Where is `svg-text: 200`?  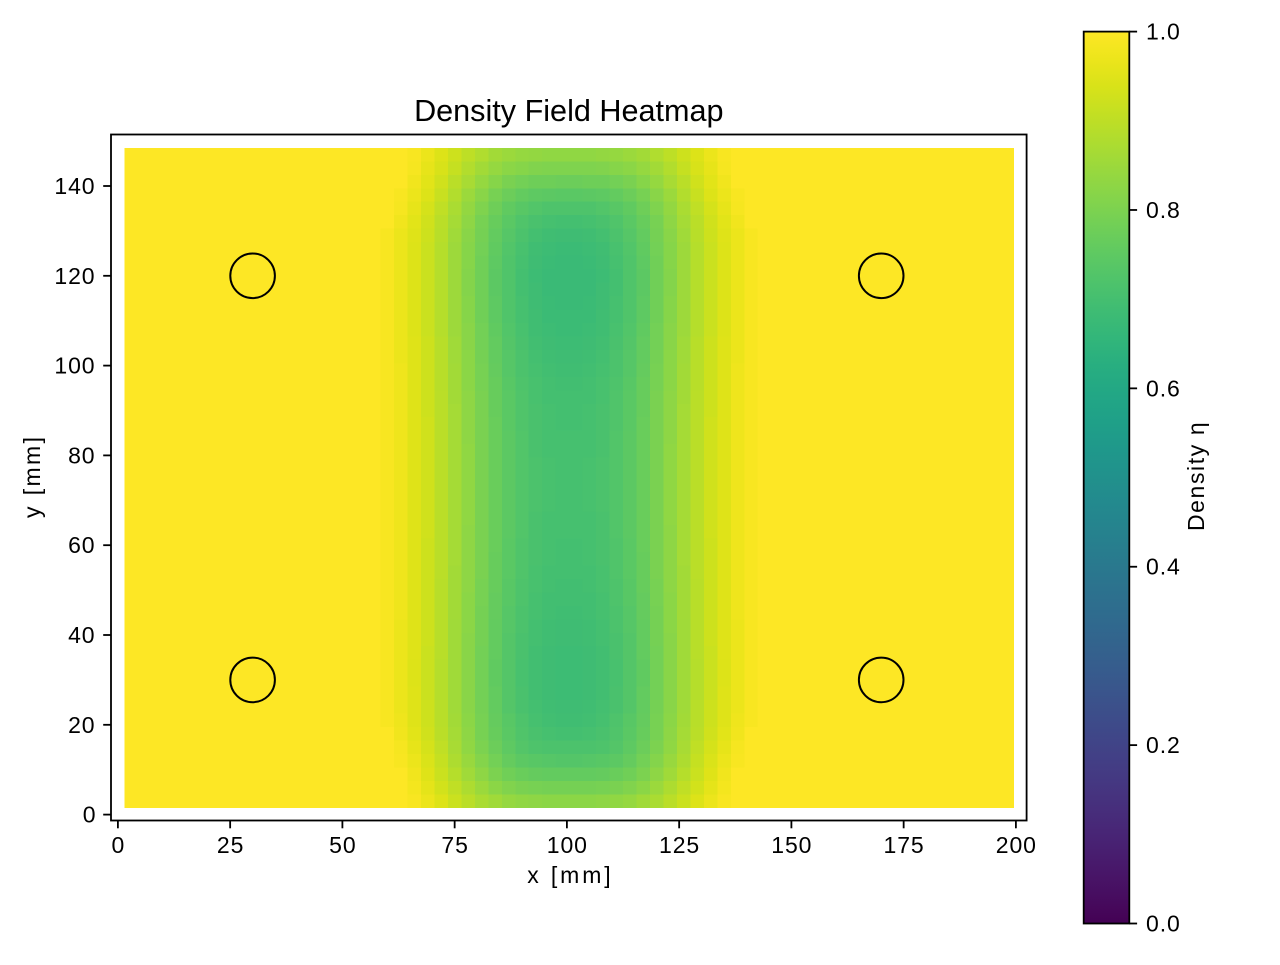
svg-text: 200 is located at coordinates (1016, 845).